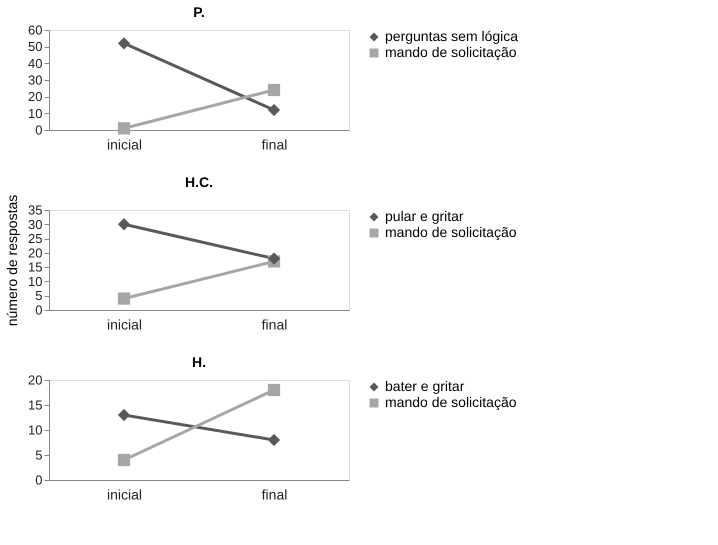 This screenshot has height=545, width=718. I want to click on y-axis-title: número de respostas, so click(12, 260).